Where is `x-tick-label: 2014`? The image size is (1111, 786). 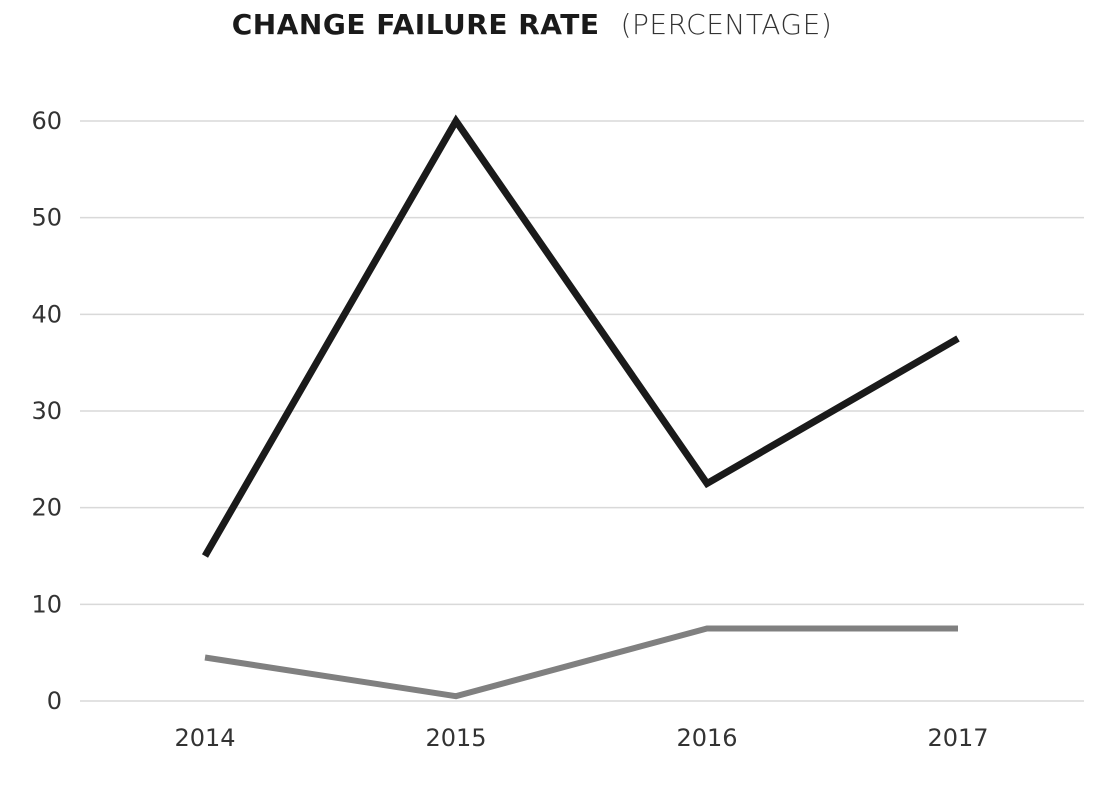 x-tick-label: 2014 is located at coordinates (204, 738).